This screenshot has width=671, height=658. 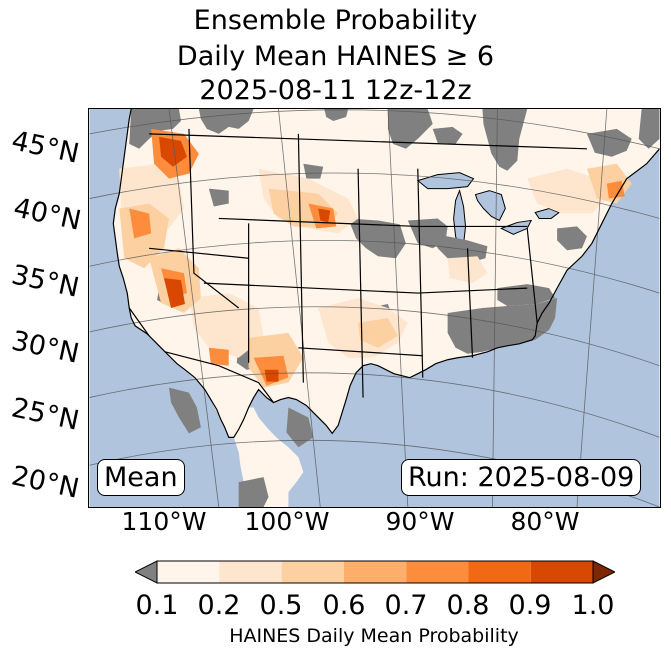 What do you see at coordinates (287, 521) in the screenshot?
I see `lon-label-100w: 100°W` at bounding box center [287, 521].